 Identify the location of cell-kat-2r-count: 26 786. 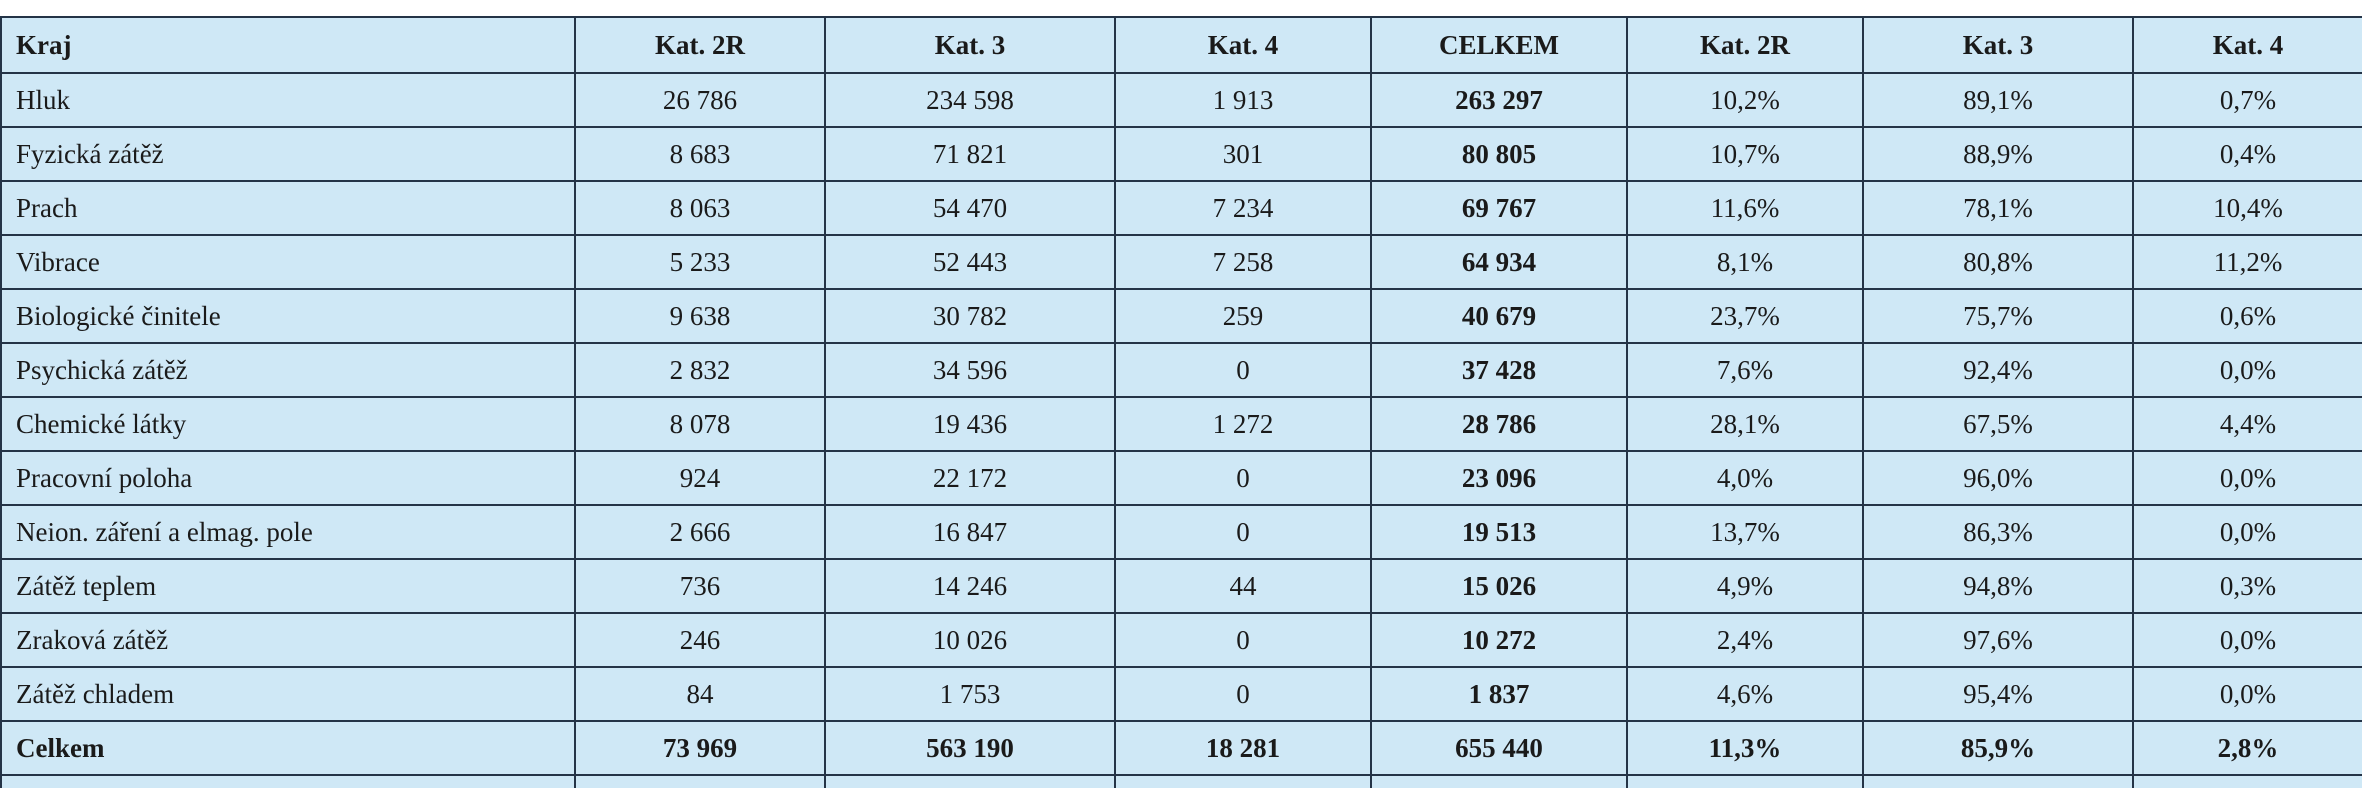
(700, 100).